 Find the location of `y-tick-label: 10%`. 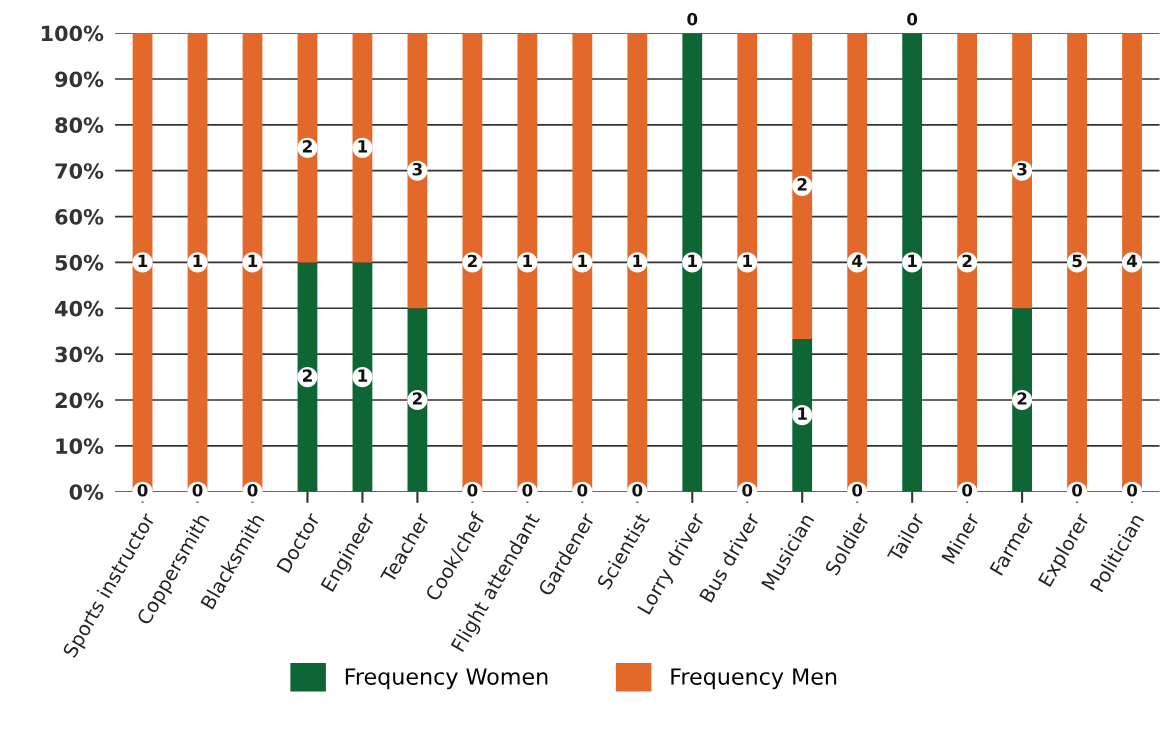

y-tick-label: 10% is located at coordinates (80, 446).